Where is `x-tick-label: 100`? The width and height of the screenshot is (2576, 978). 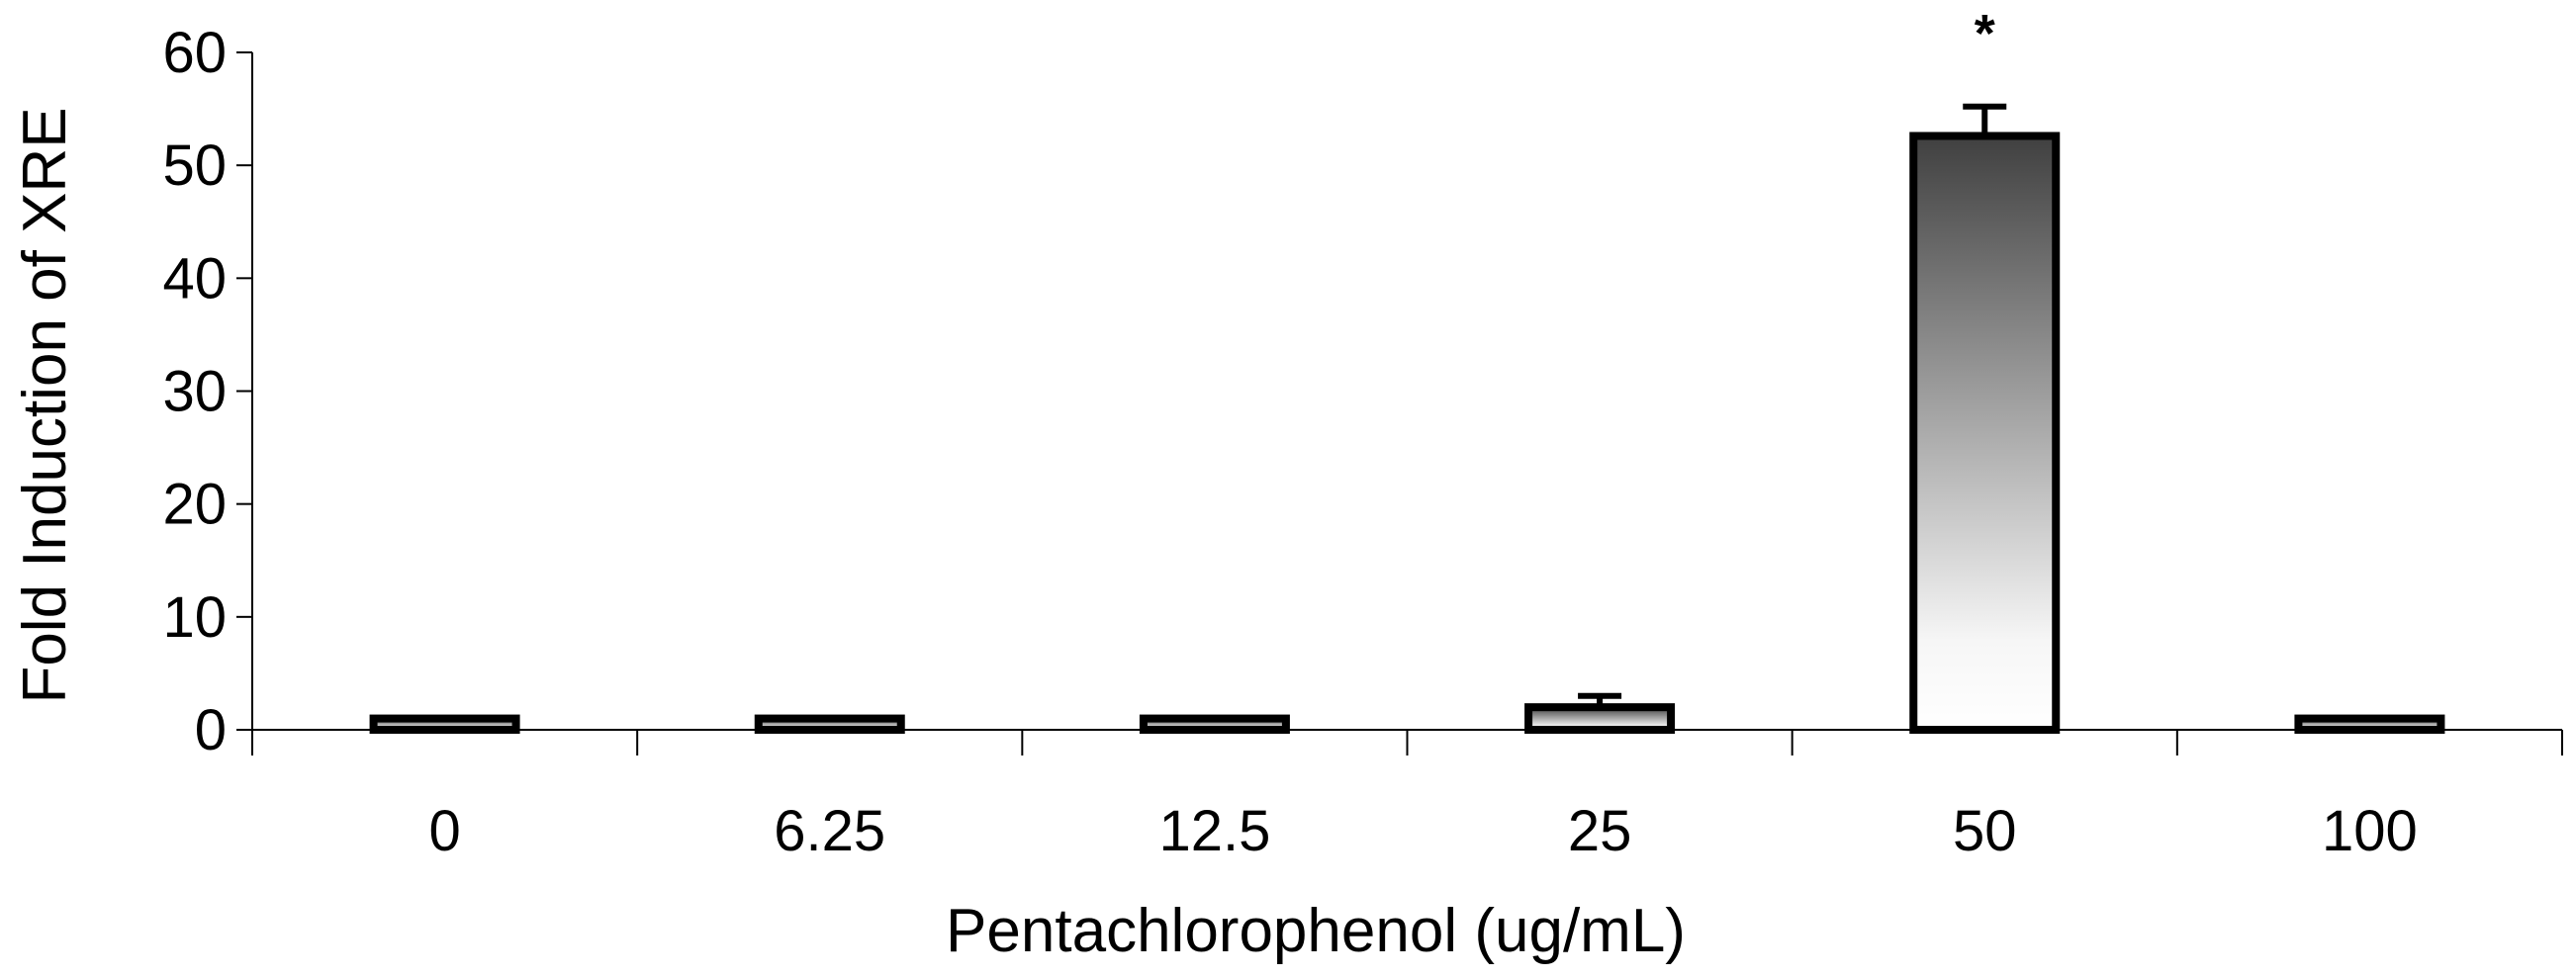
x-tick-label: 100 is located at coordinates (2370, 831).